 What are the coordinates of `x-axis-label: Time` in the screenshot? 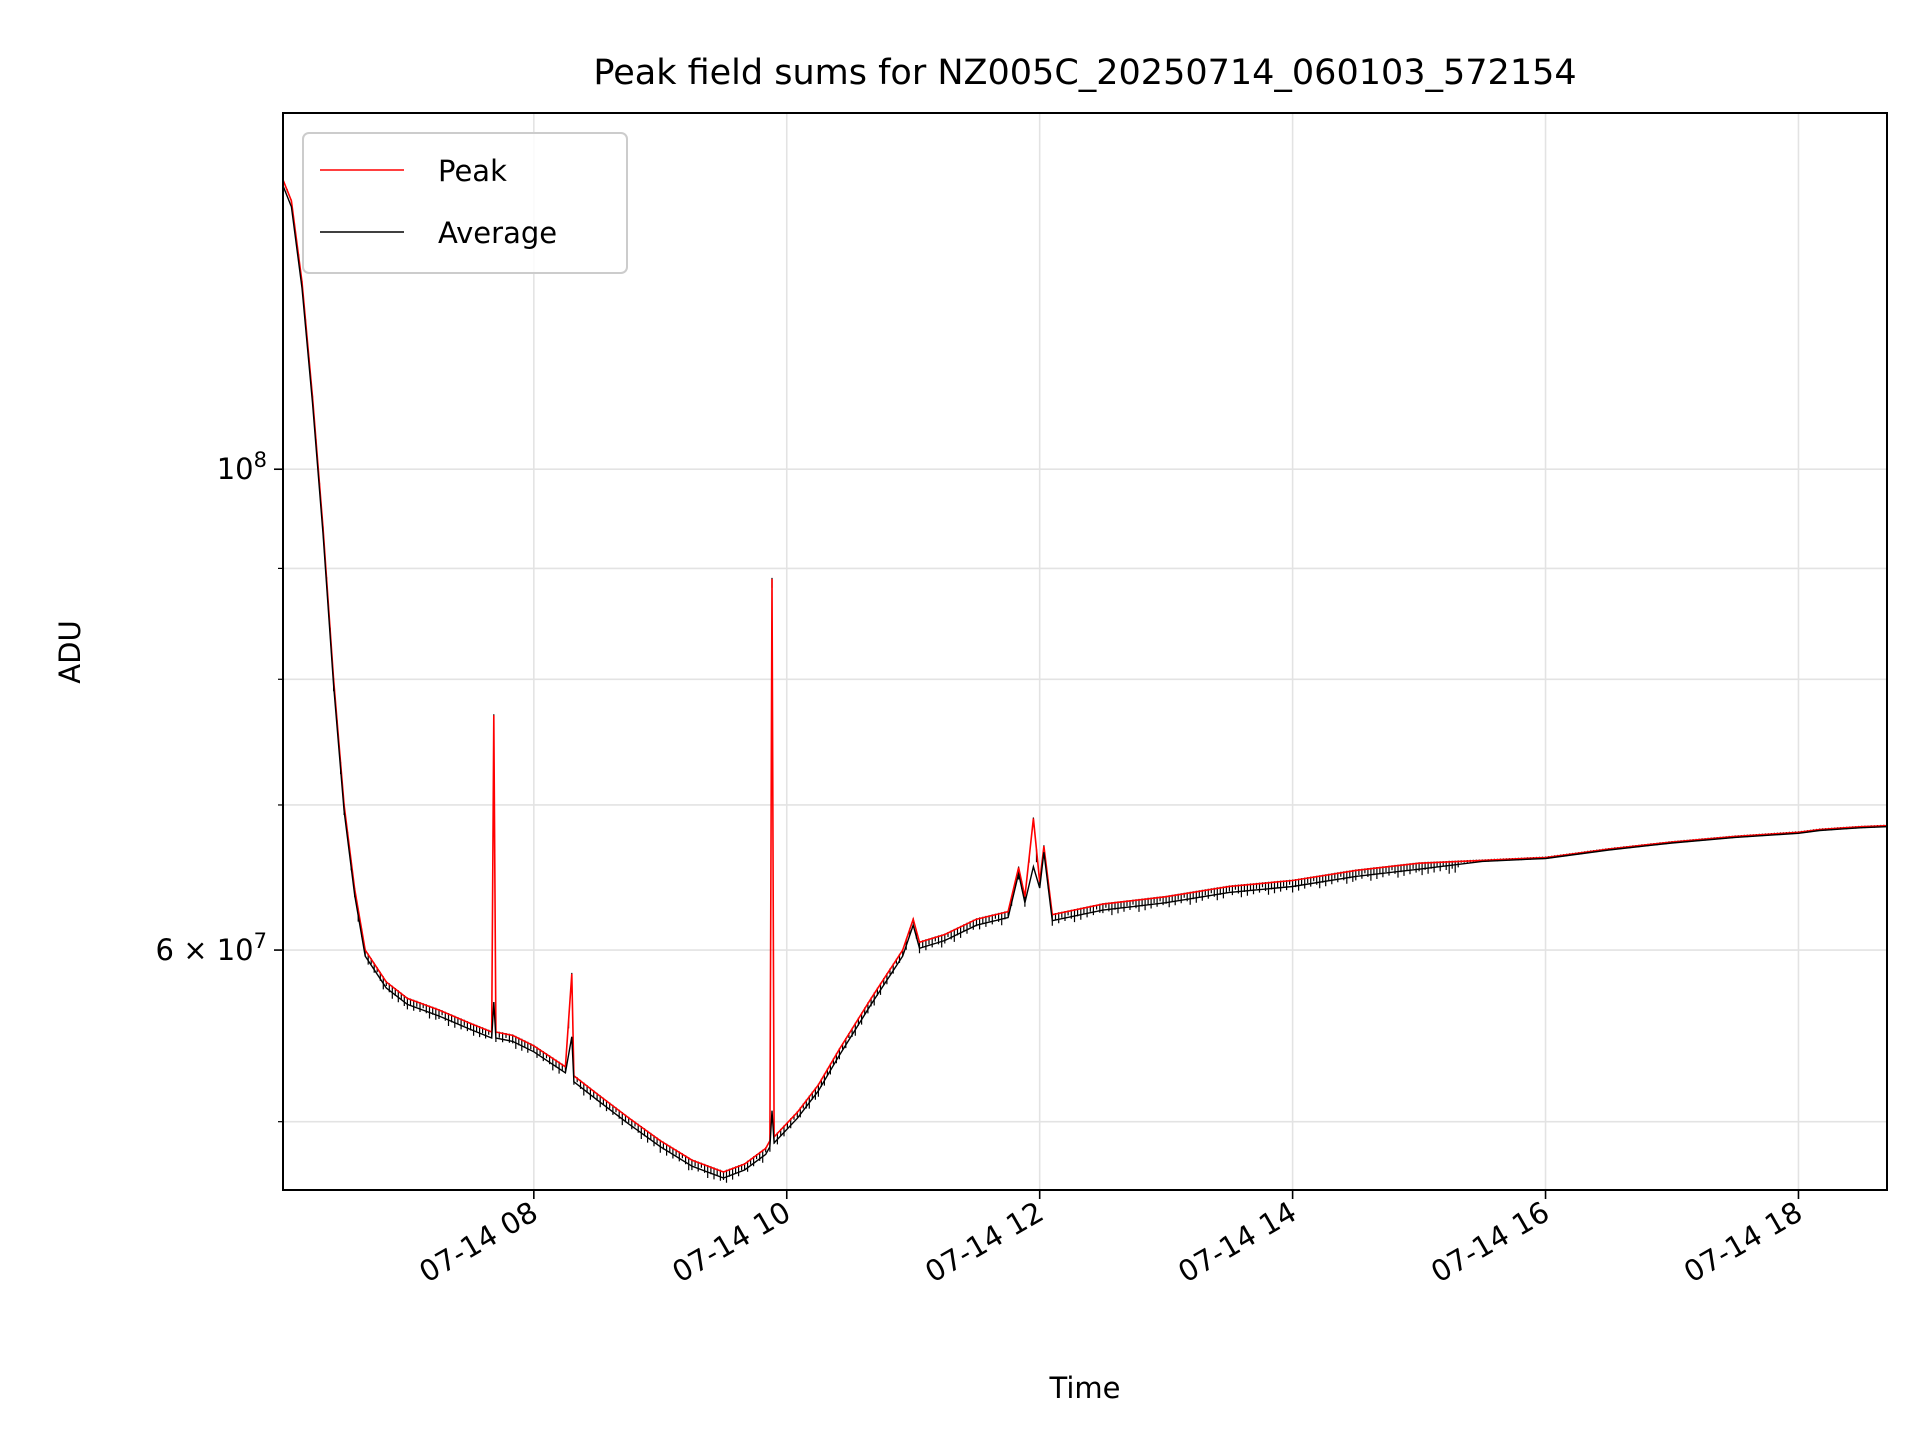 It's located at (1085, 1388).